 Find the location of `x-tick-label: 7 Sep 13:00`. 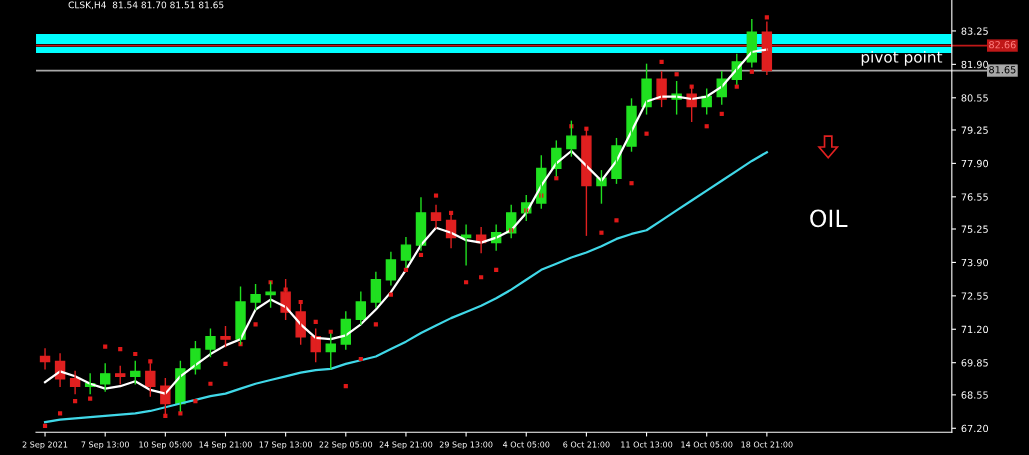

x-tick-label: 7 Sep 13:00 is located at coordinates (105, 445).